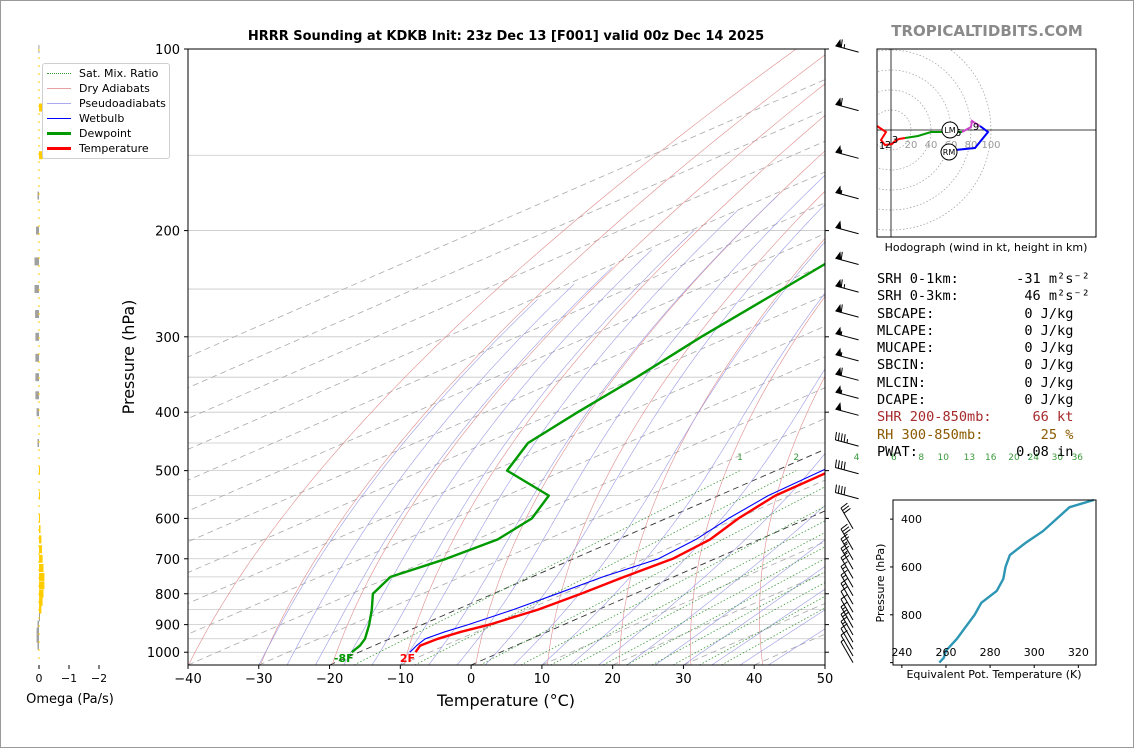 This screenshot has height=748, width=1134. What do you see at coordinates (943, 458) in the screenshot?
I see `mixing-ratio-label: 10` at bounding box center [943, 458].